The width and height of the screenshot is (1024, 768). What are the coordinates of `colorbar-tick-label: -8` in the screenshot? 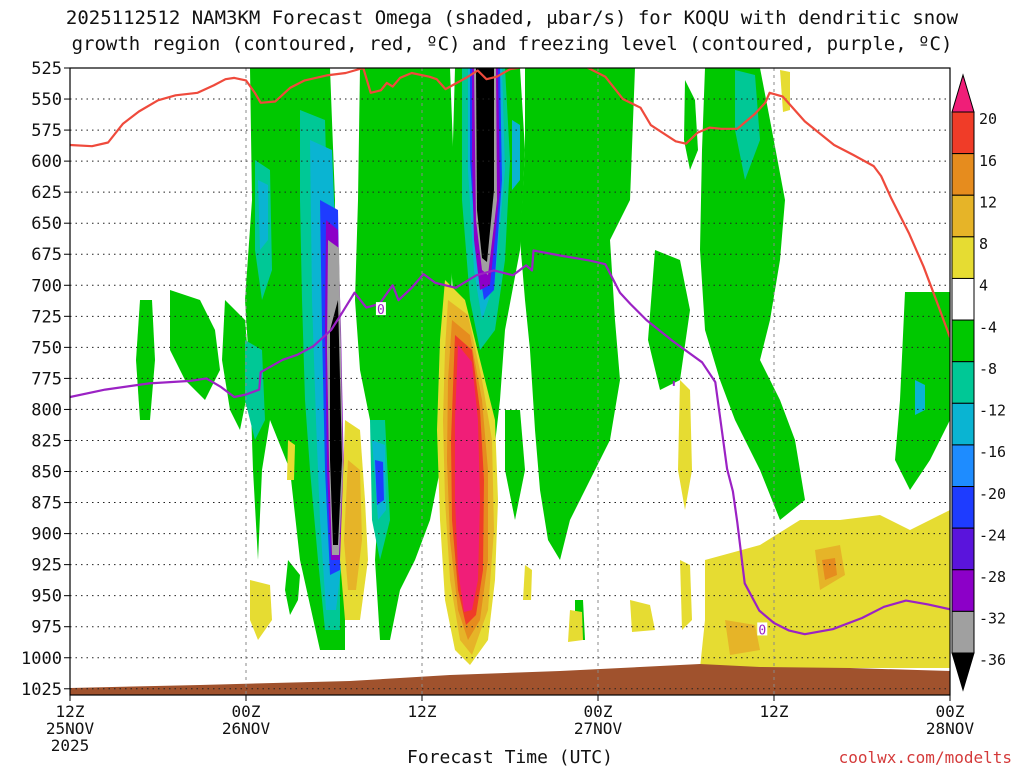 It's located at (988, 369).